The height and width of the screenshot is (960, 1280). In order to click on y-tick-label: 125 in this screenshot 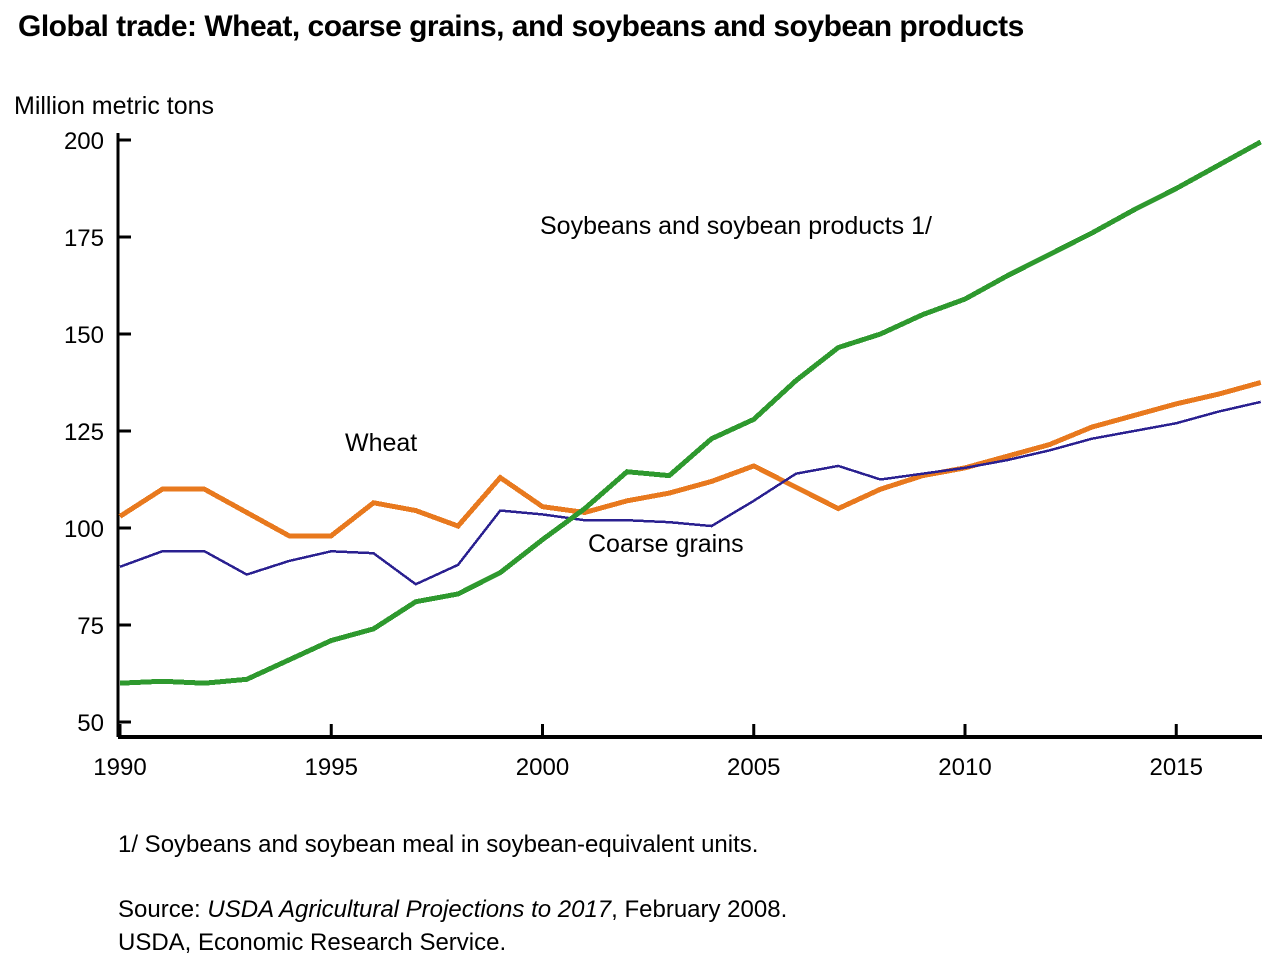, I will do `click(84, 432)`.